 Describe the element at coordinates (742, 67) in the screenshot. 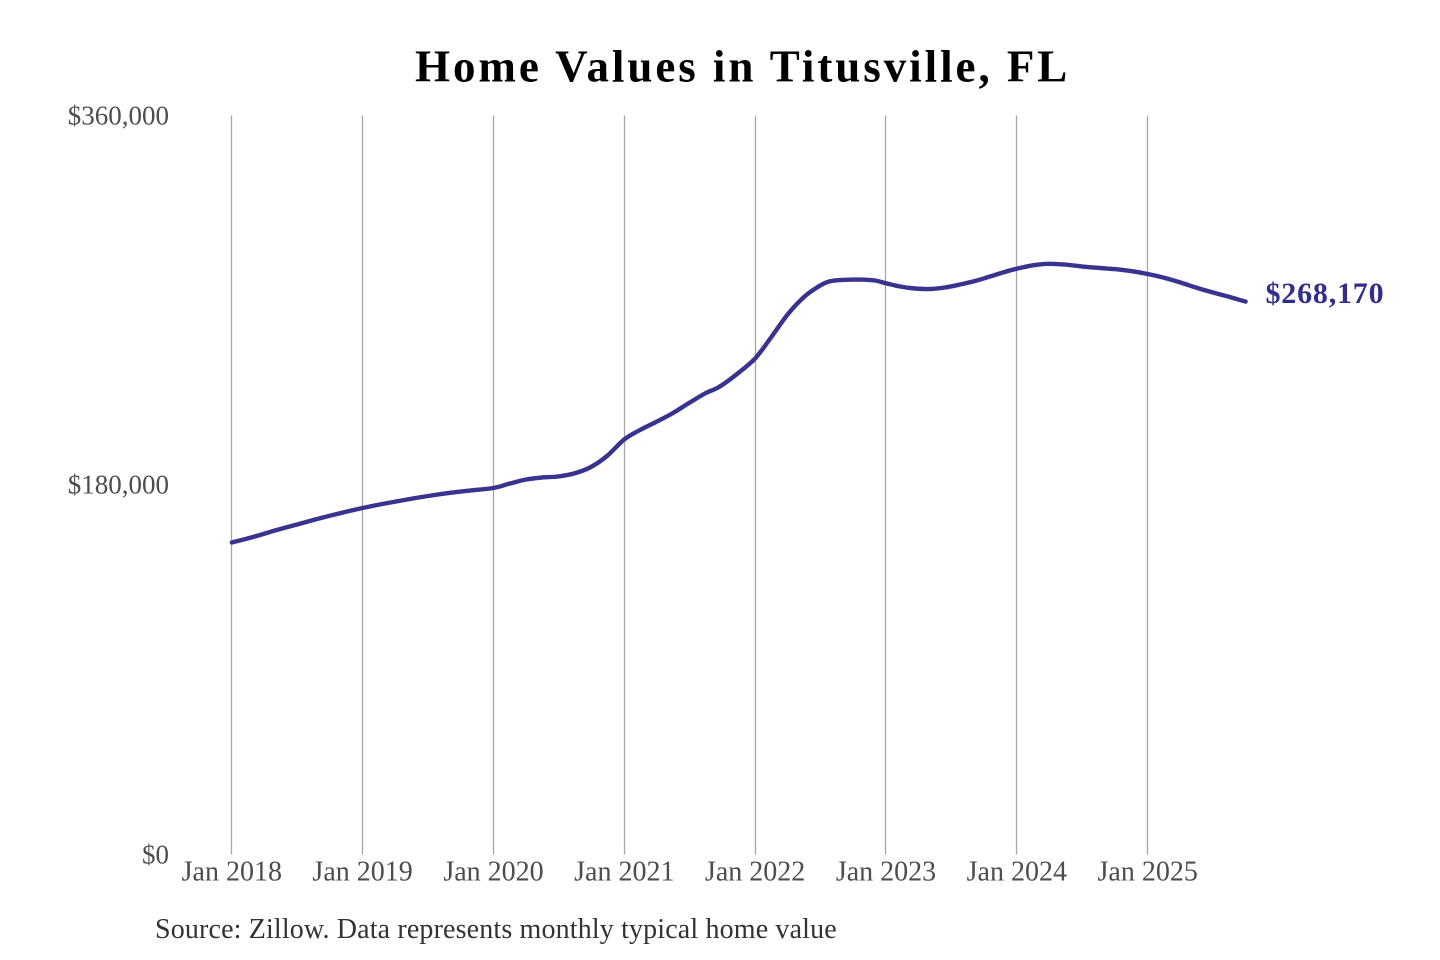

I see `svg-text: Home Values in Titusville, FL` at that location.